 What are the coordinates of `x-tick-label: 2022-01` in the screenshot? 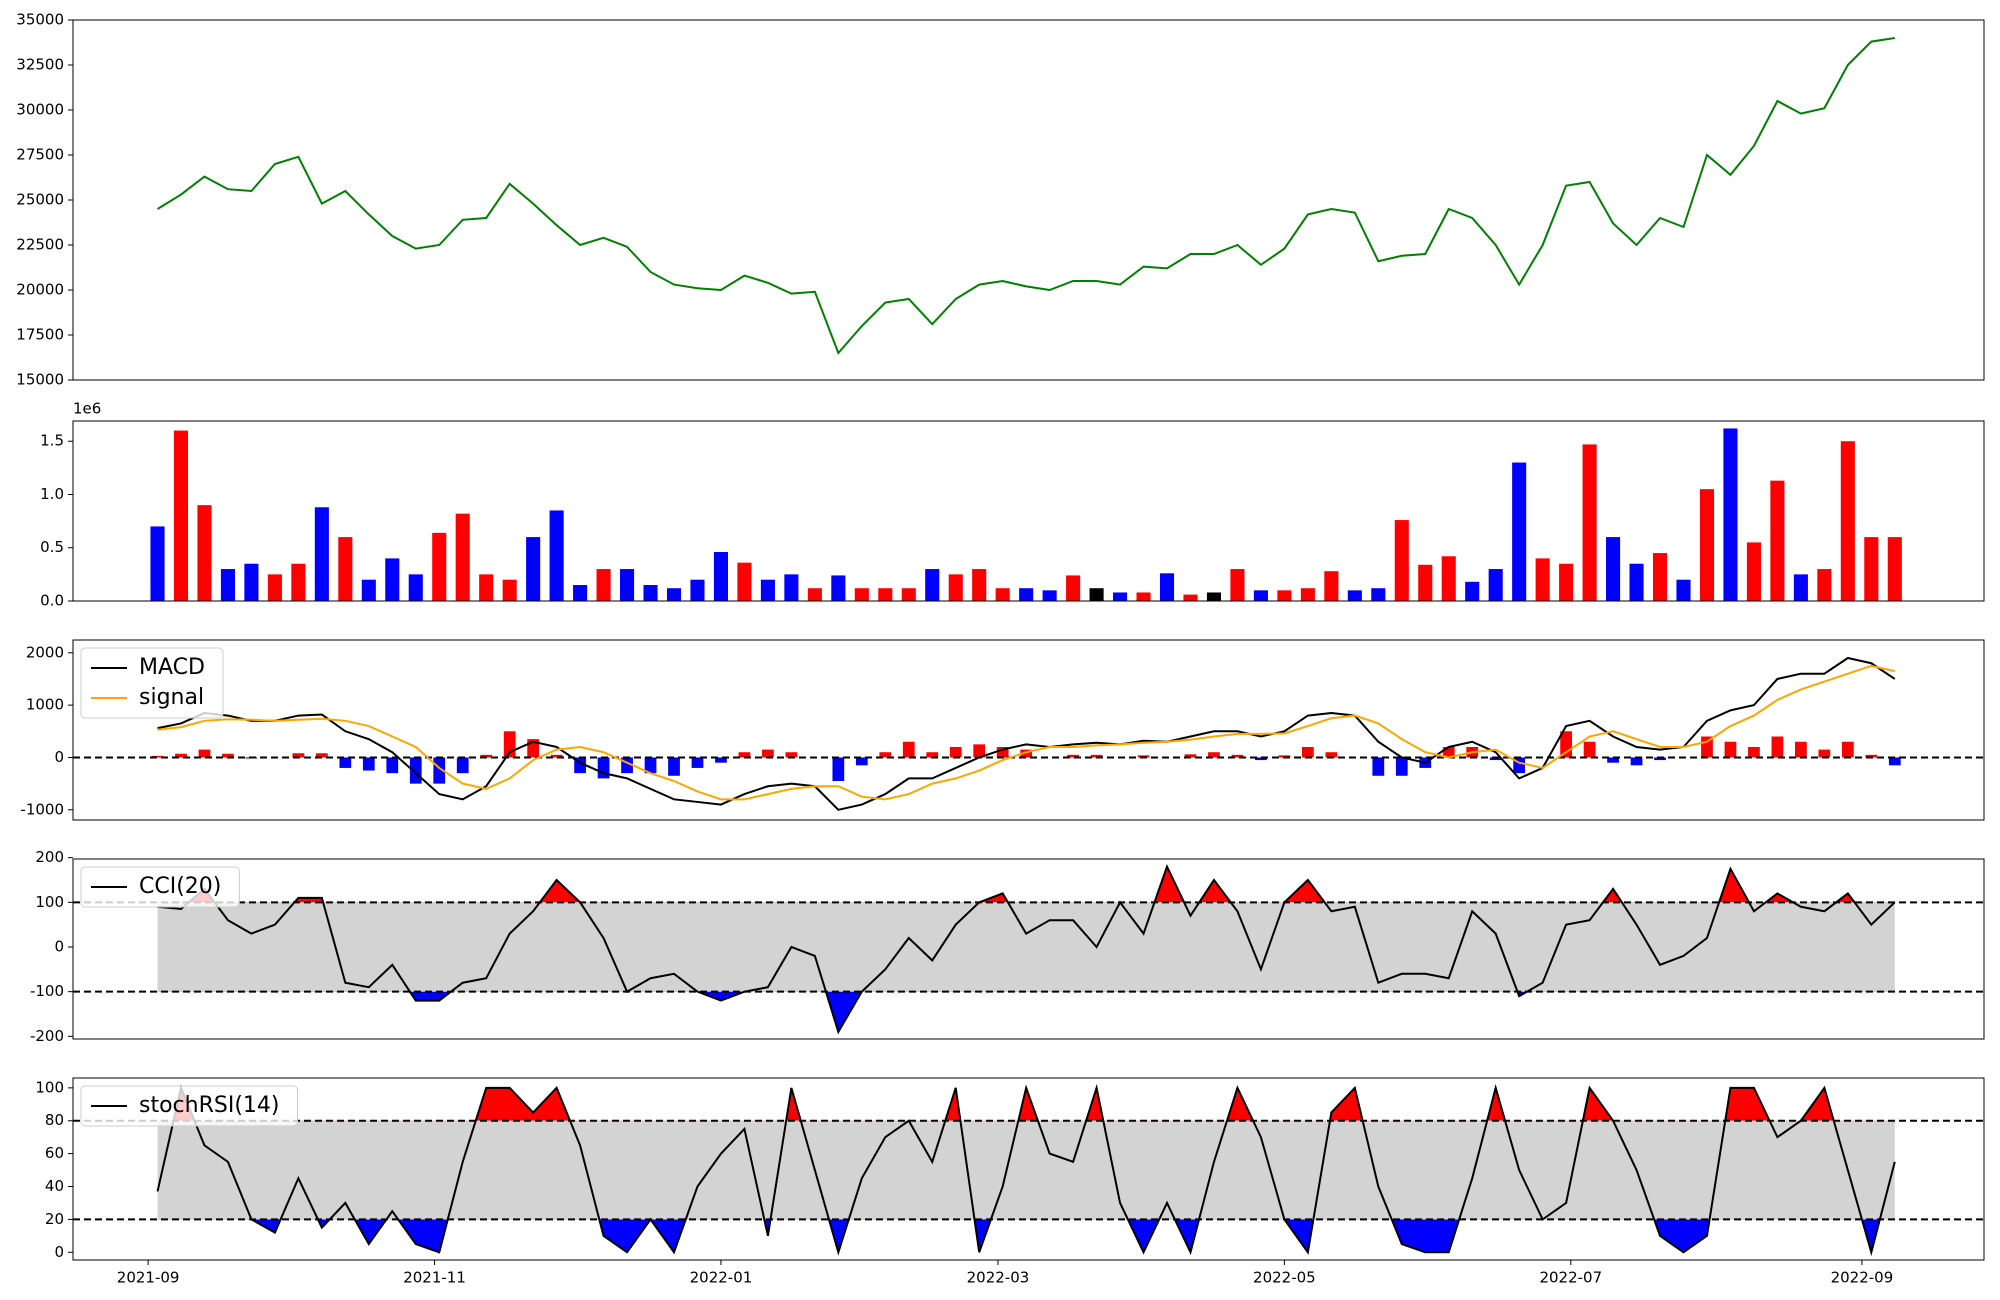 It's located at (721, 1278).